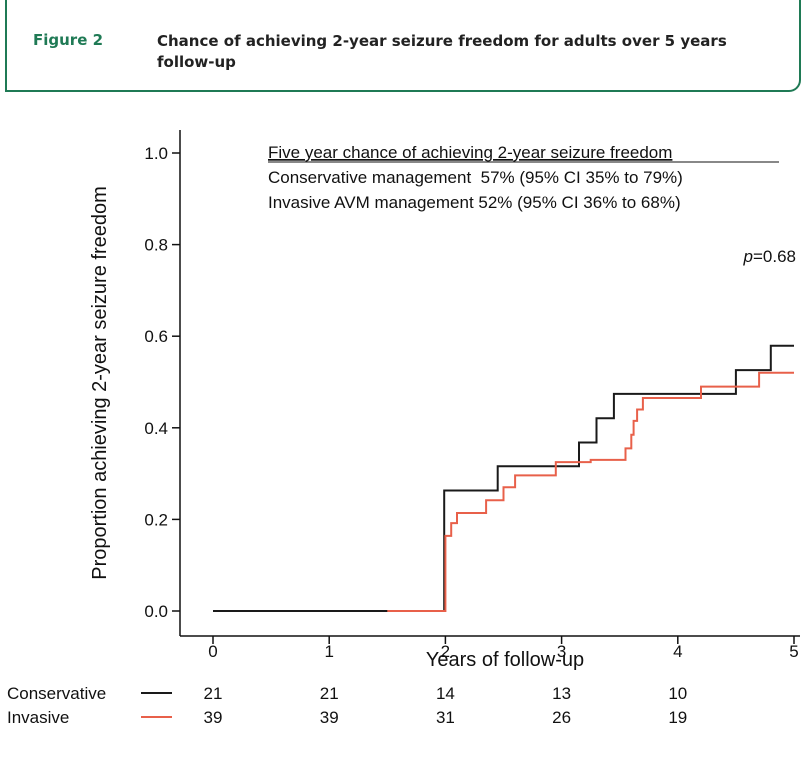  I want to click on x-tick-label: 2, so click(445, 651).